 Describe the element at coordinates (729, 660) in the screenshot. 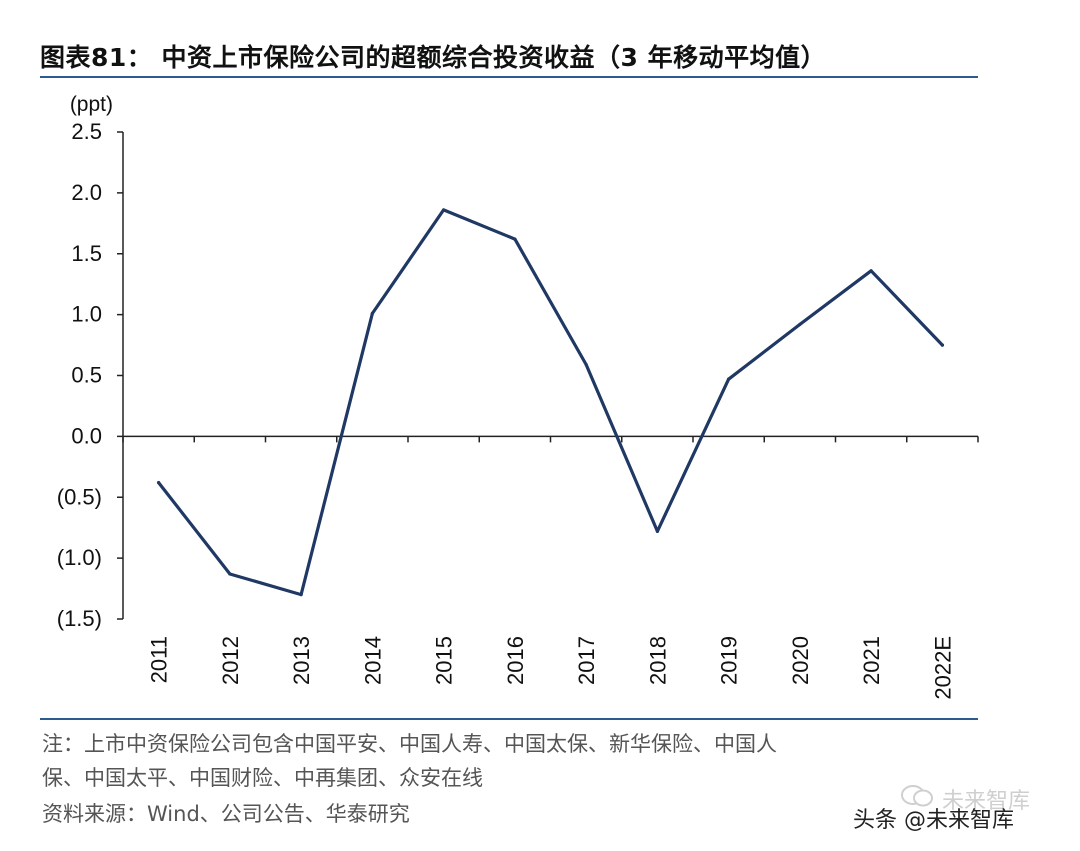

I see `x-tick-label: 2019` at that location.